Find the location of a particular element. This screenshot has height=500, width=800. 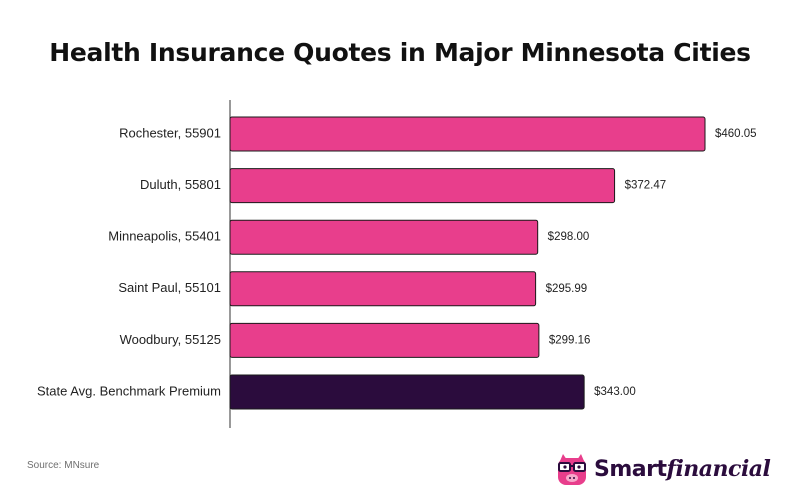

pig-with-glasses-icon is located at coordinates (572, 469).